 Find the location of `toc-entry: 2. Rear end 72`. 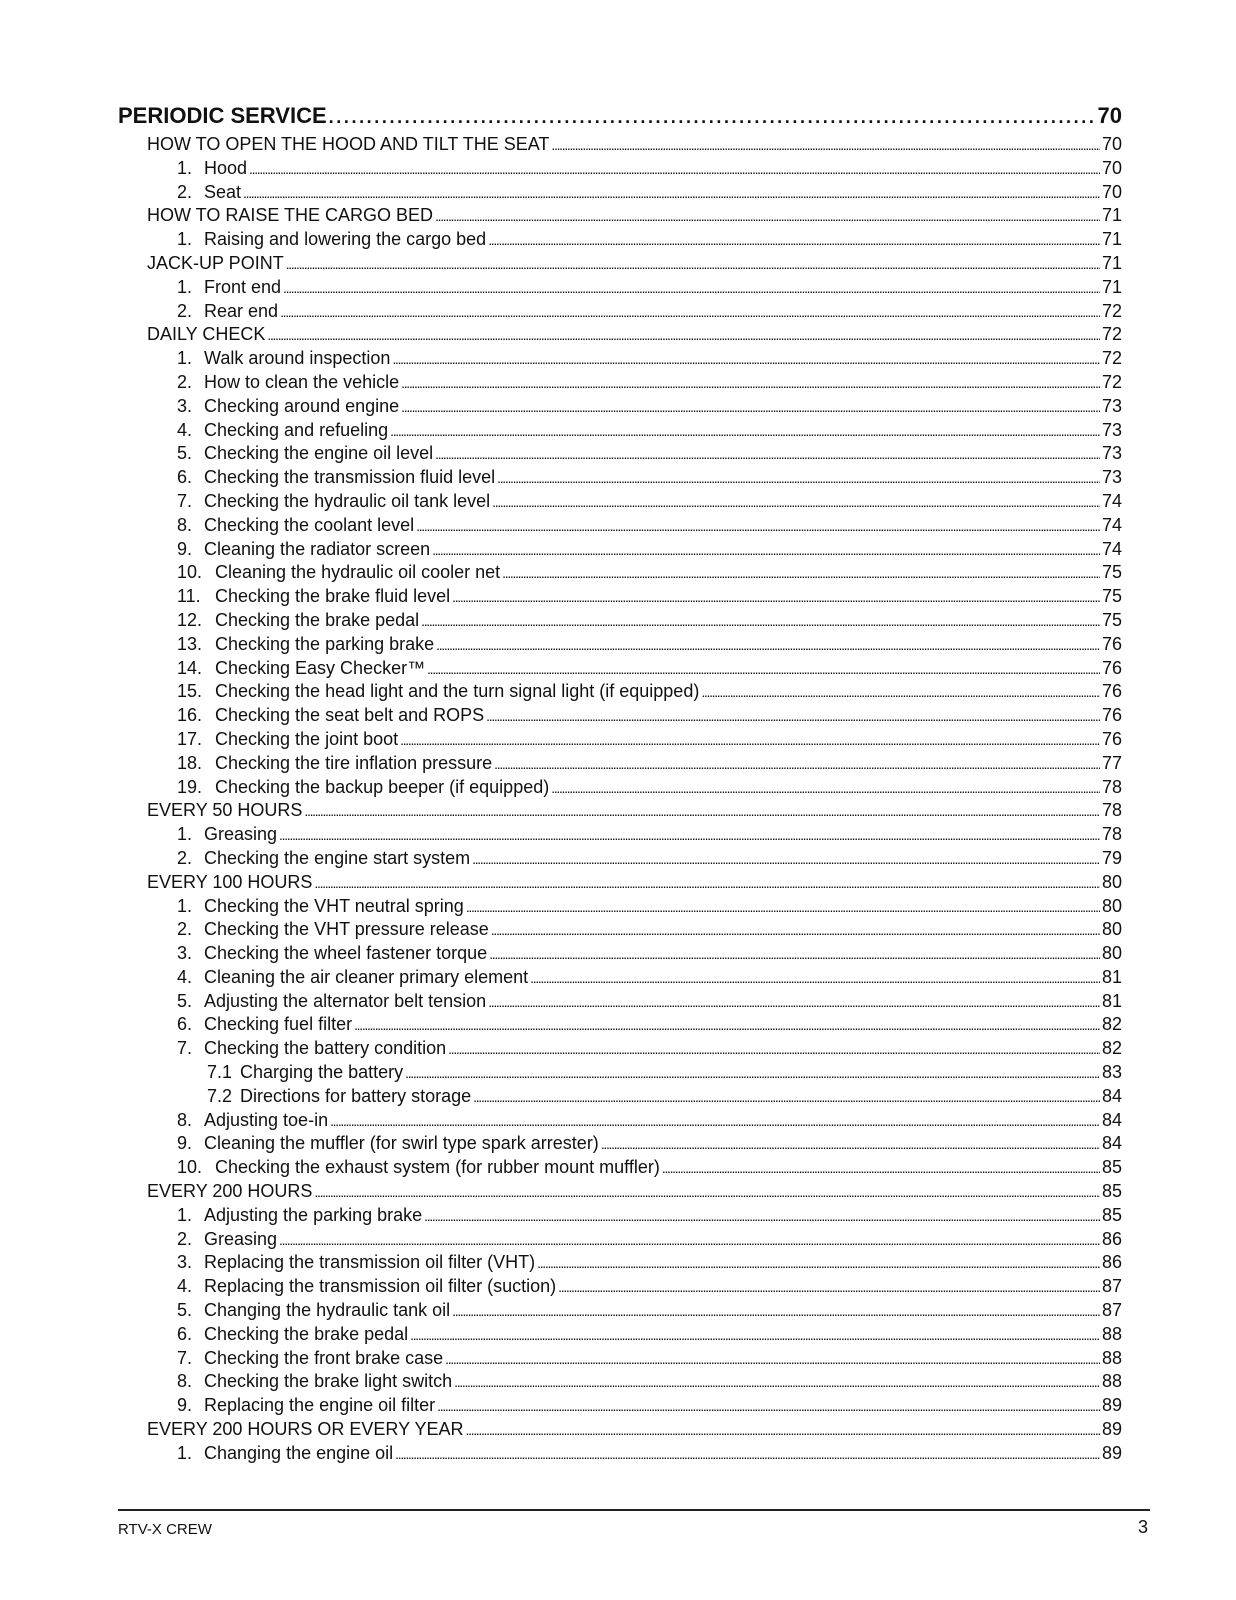

toc-entry: 2. Rear end 72 is located at coordinates (620, 312).